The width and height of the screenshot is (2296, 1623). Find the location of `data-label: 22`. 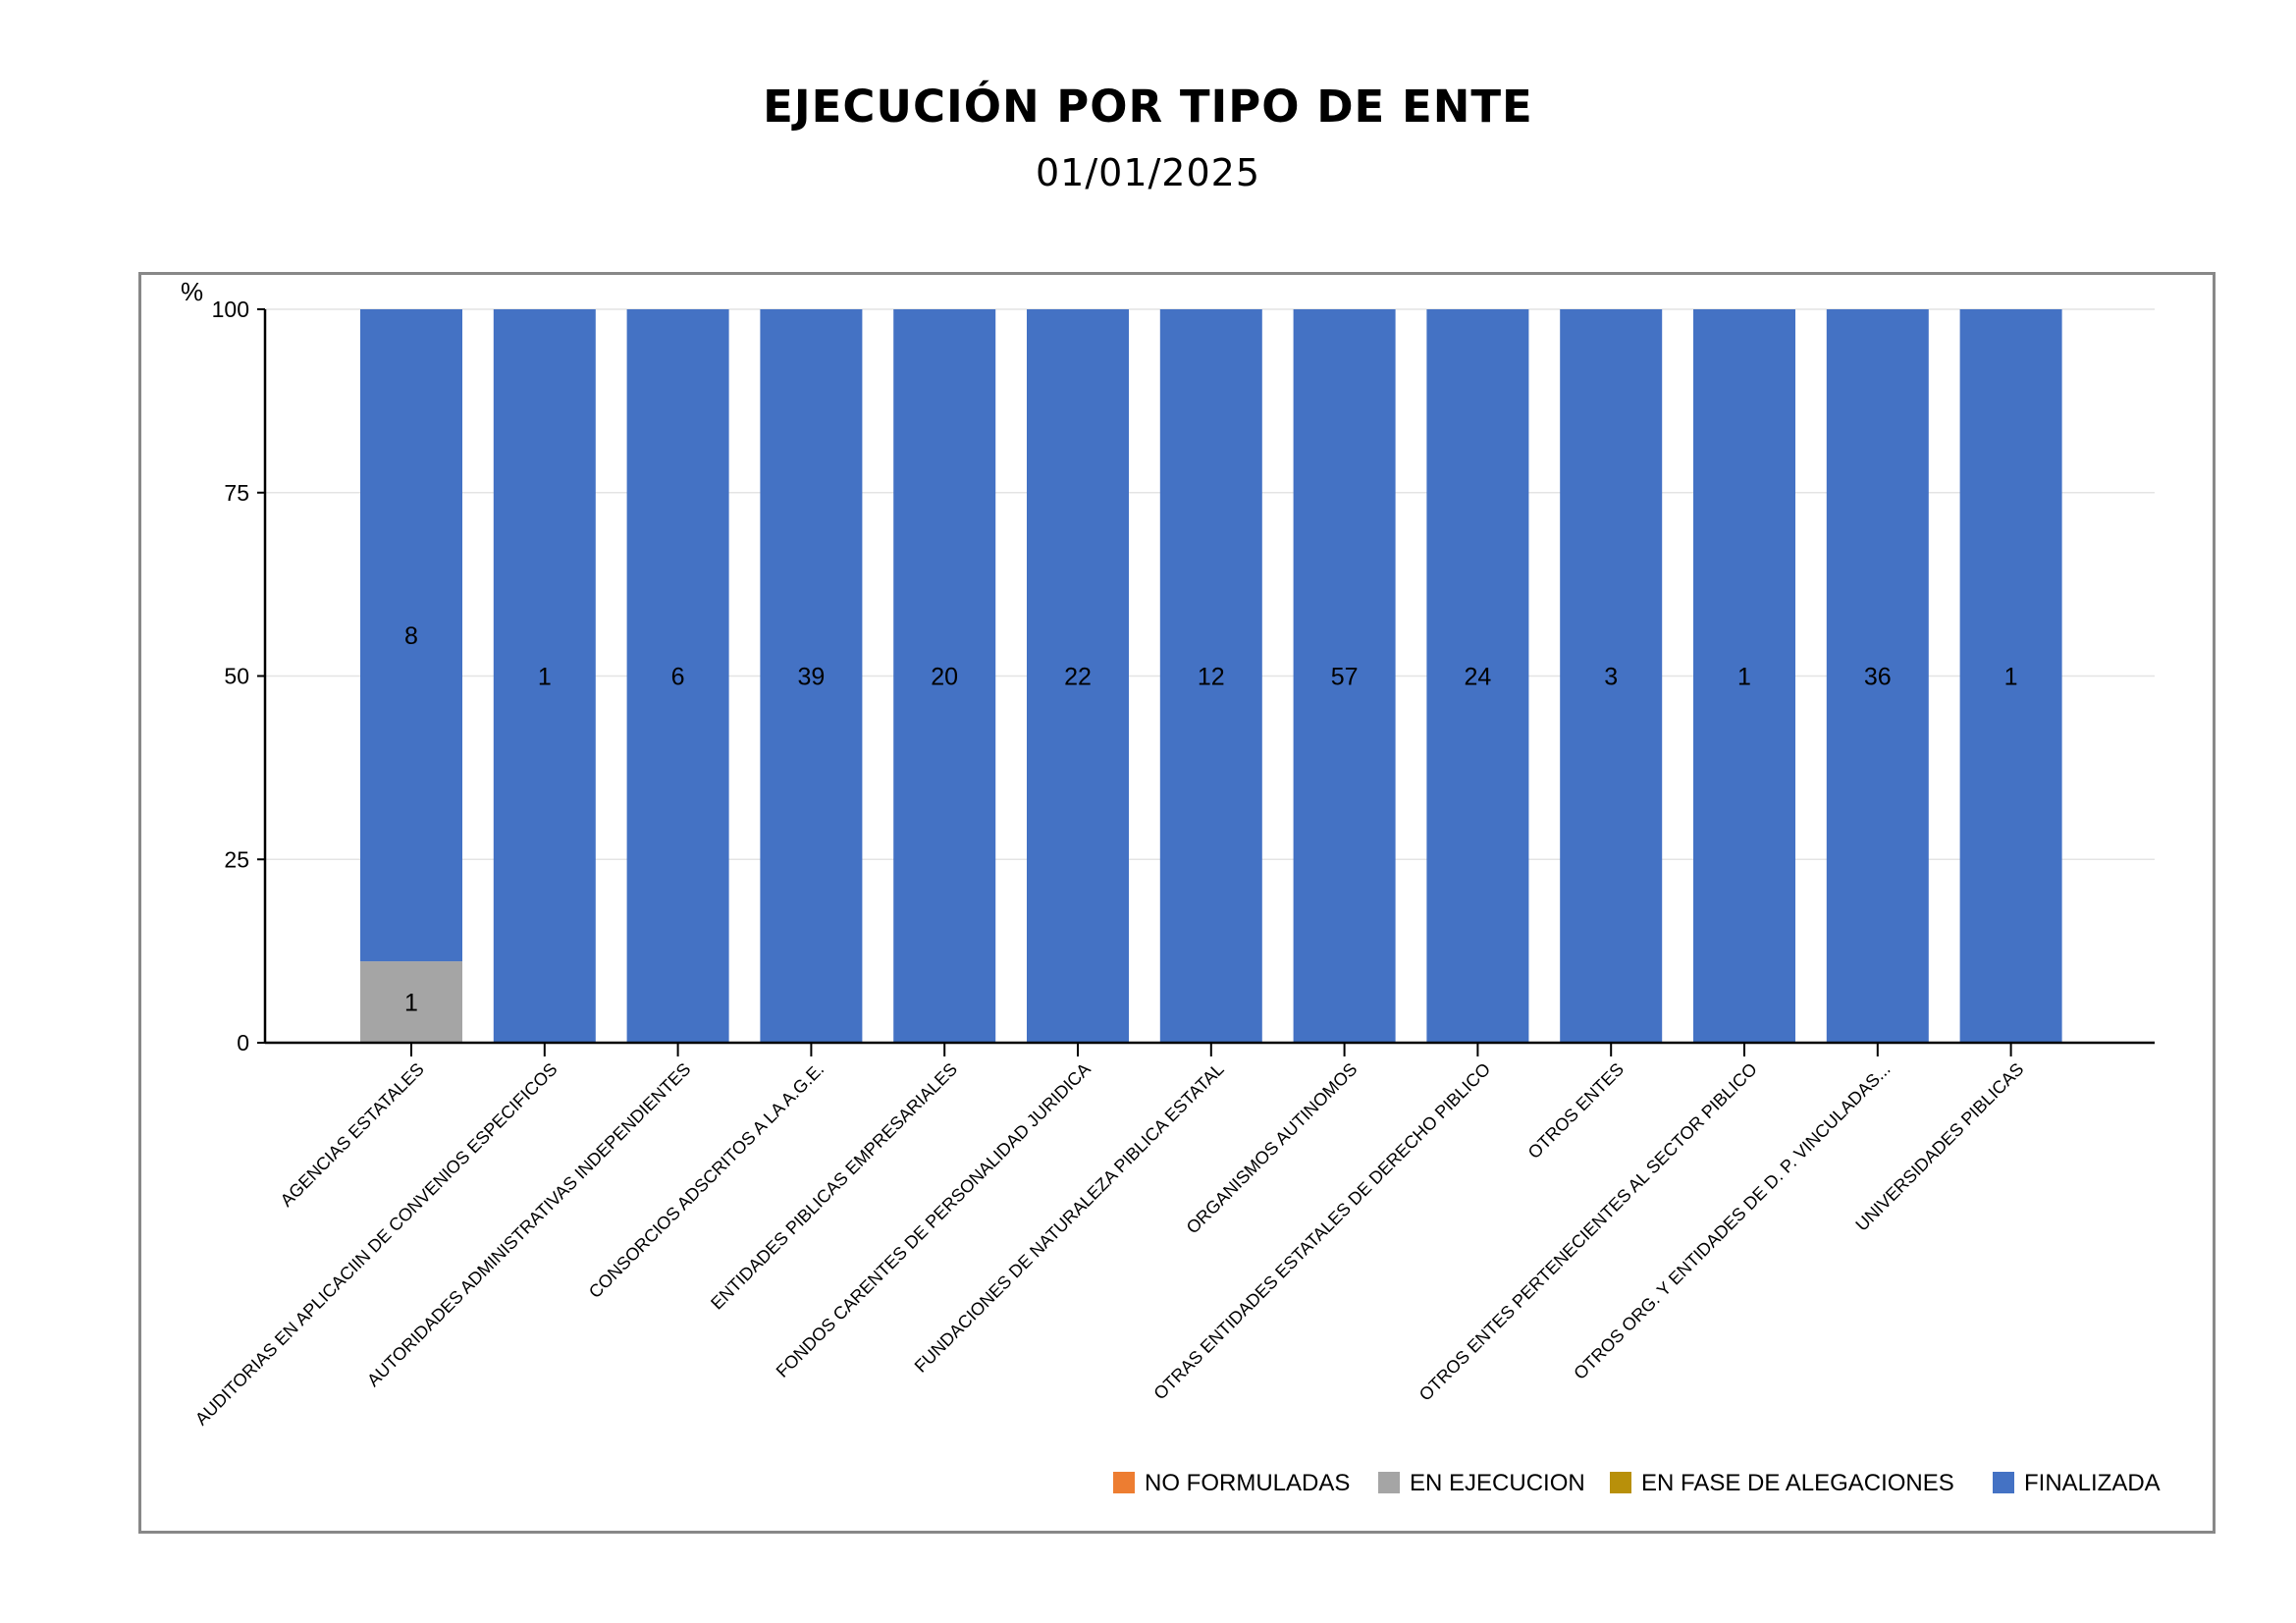

data-label: 22 is located at coordinates (1078, 677).